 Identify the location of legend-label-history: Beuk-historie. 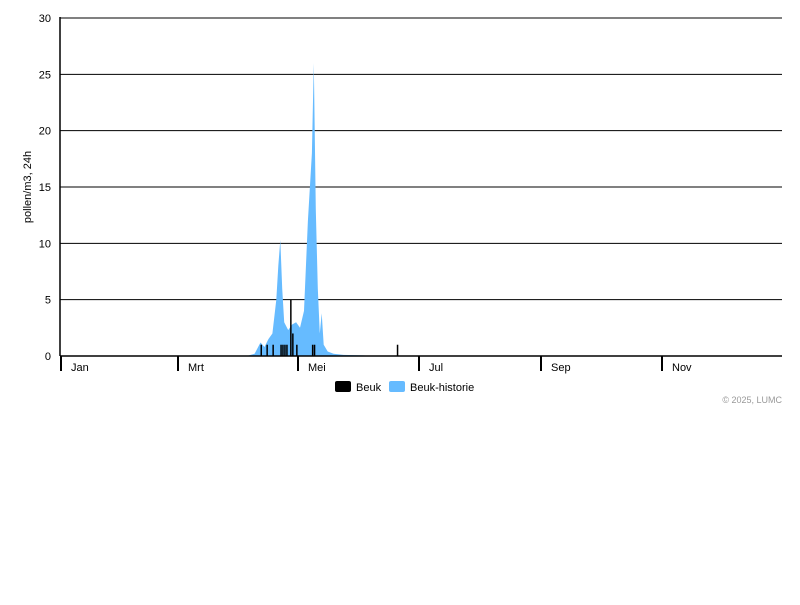
(442, 388).